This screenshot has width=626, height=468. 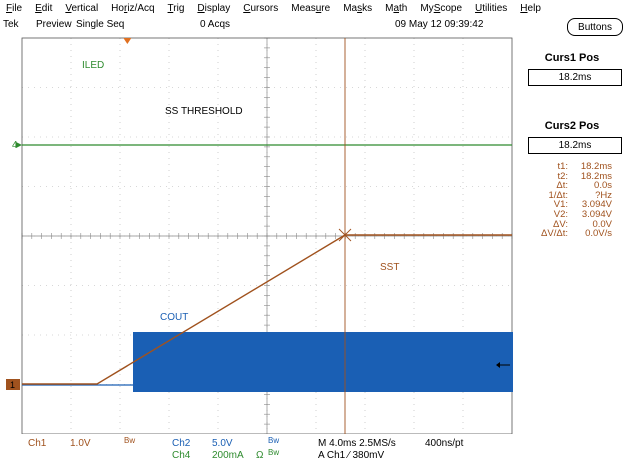 What do you see at coordinates (560, 205) in the screenshot?
I see `readout-label: V1:` at bounding box center [560, 205].